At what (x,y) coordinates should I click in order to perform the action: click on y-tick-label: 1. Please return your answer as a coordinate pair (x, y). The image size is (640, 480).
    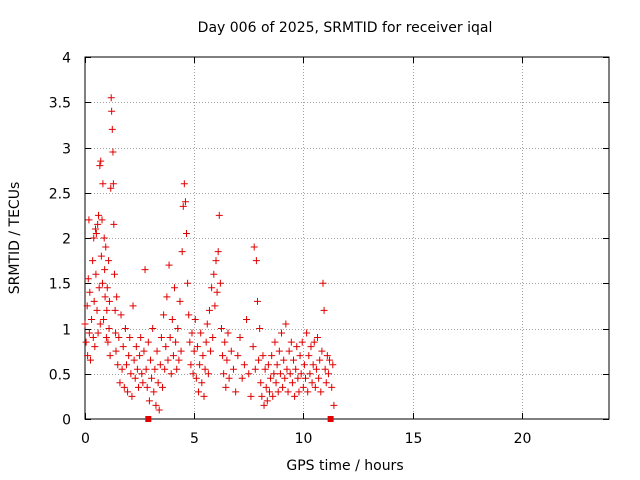
    Looking at the image, I should click on (66, 331).